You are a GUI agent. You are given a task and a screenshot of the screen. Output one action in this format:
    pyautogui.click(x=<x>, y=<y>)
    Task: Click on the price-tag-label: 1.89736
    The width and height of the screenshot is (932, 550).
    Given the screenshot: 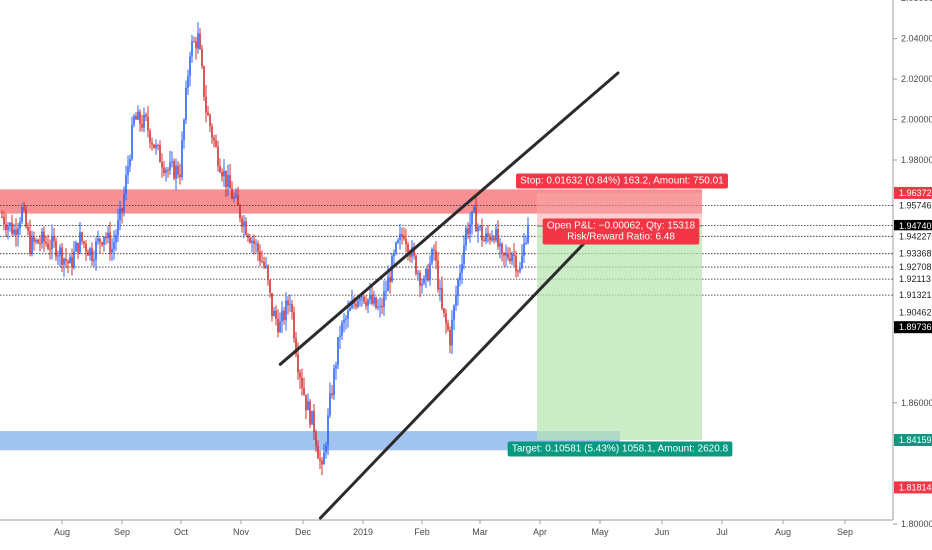 What is the action you would take?
    pyautogui.click(x=915, y=327)
    